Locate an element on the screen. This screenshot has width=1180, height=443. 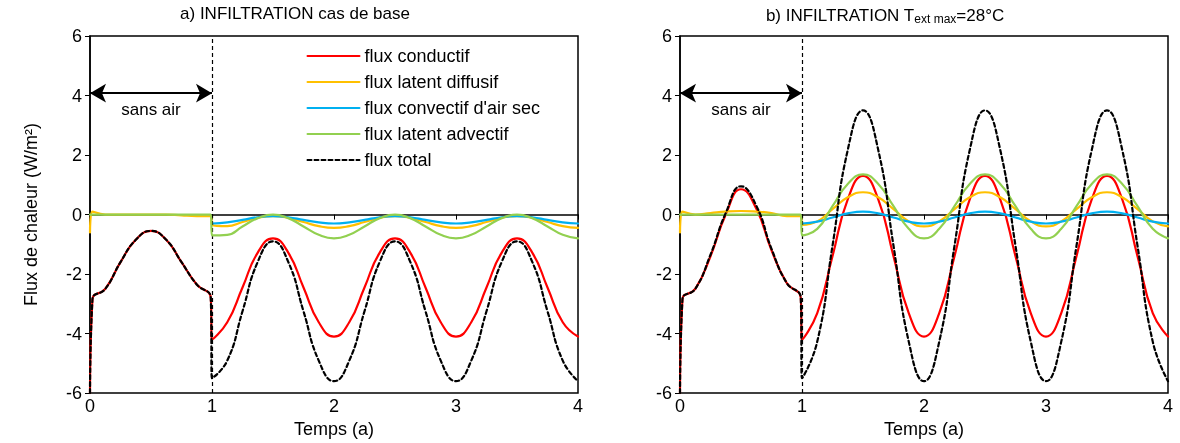
y-axis-title: Flux de chaleur (W/m²) is located at coordinates (31, 215).